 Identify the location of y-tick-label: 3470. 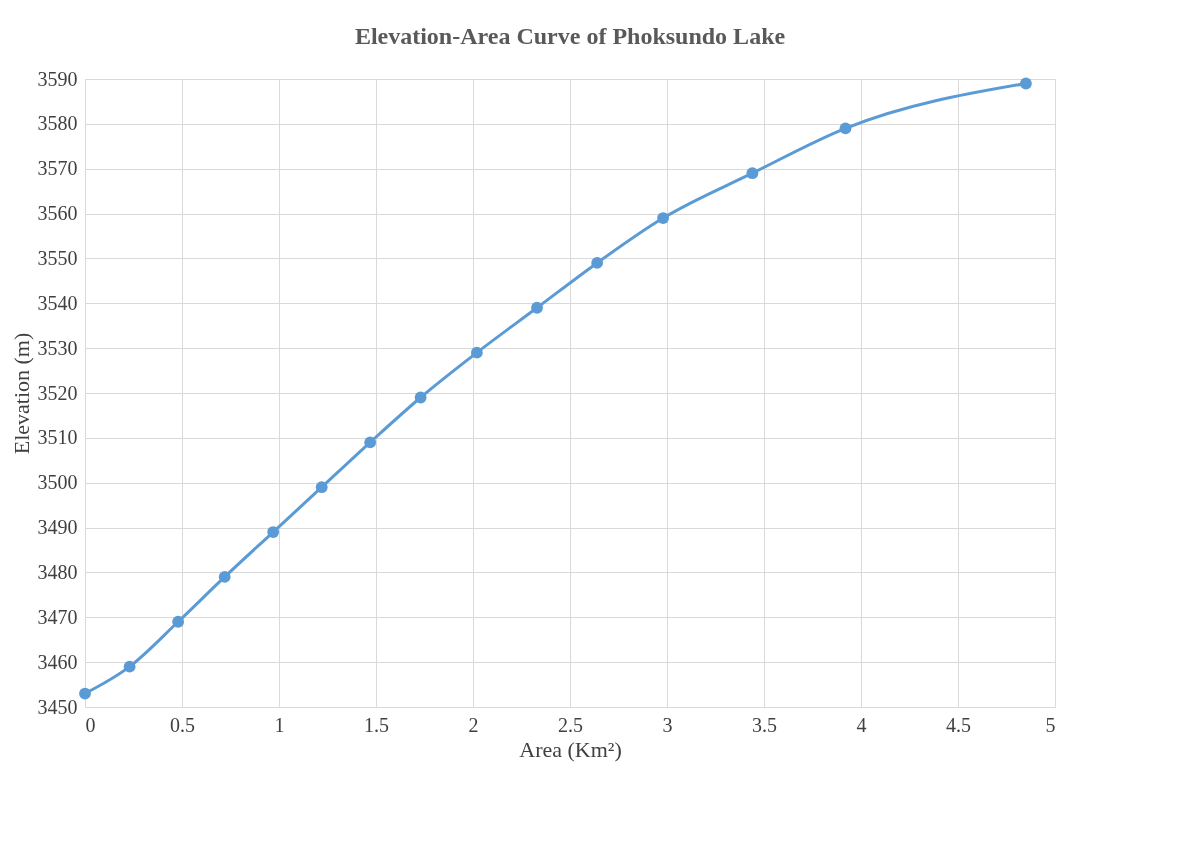
(57, 616).